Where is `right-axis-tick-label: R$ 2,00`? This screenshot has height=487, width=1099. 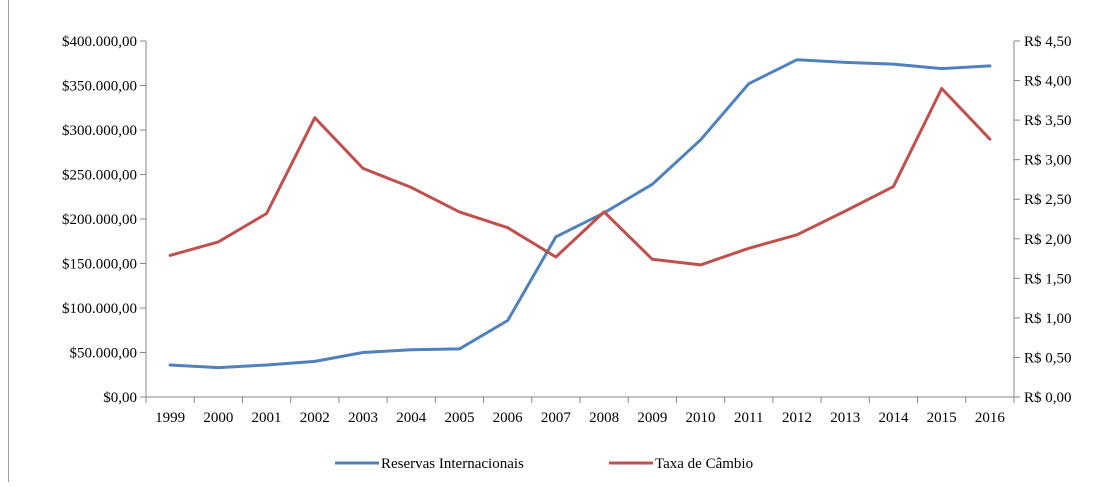
right-axis-tick-label: R$ 2,00 is located at coordinates (1048, 240).